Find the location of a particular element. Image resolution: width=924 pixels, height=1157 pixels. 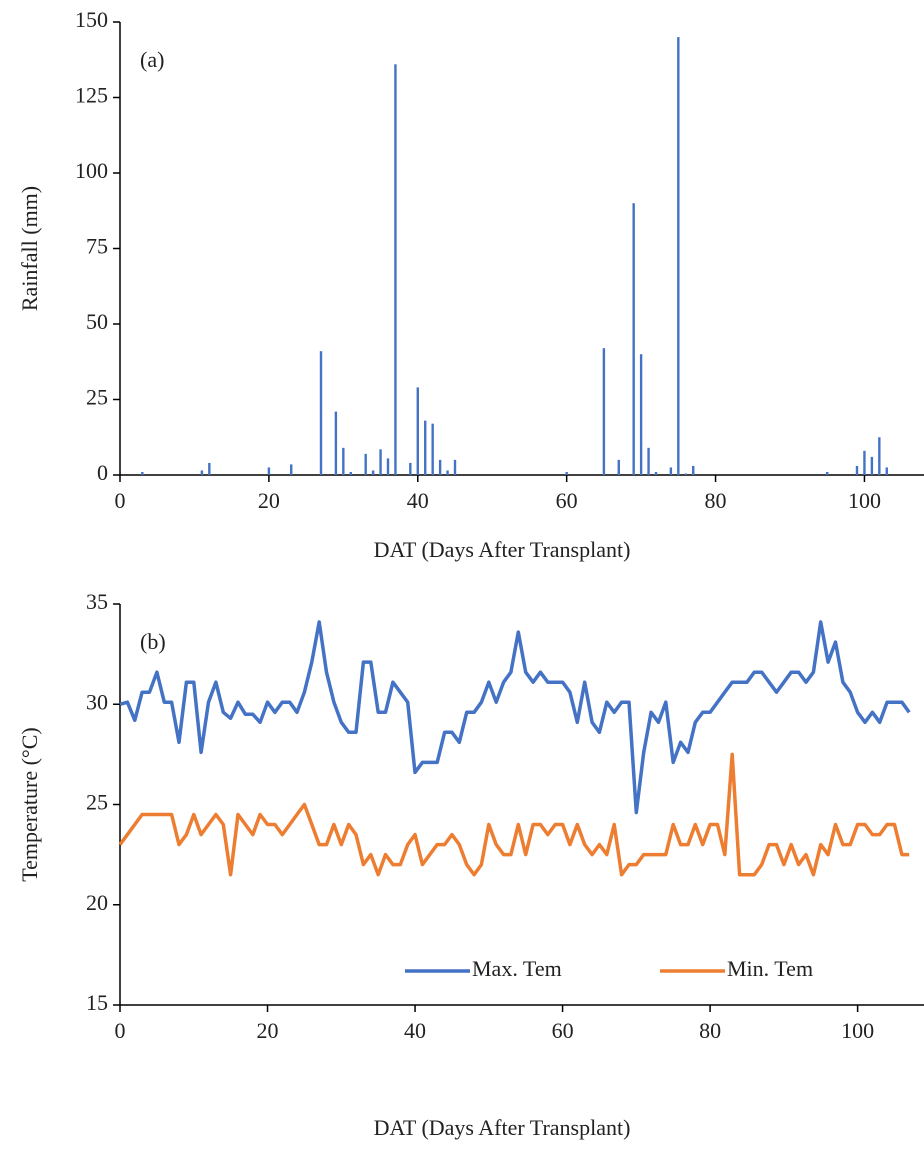

y-tick-label: 125 is located at coordinates (91, 95).